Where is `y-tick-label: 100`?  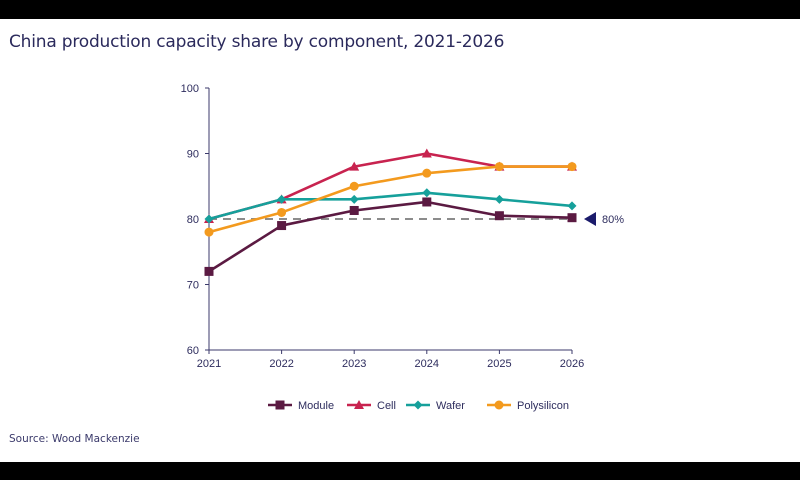
y-tick-label: 100 is located at coordinates (190, 89).